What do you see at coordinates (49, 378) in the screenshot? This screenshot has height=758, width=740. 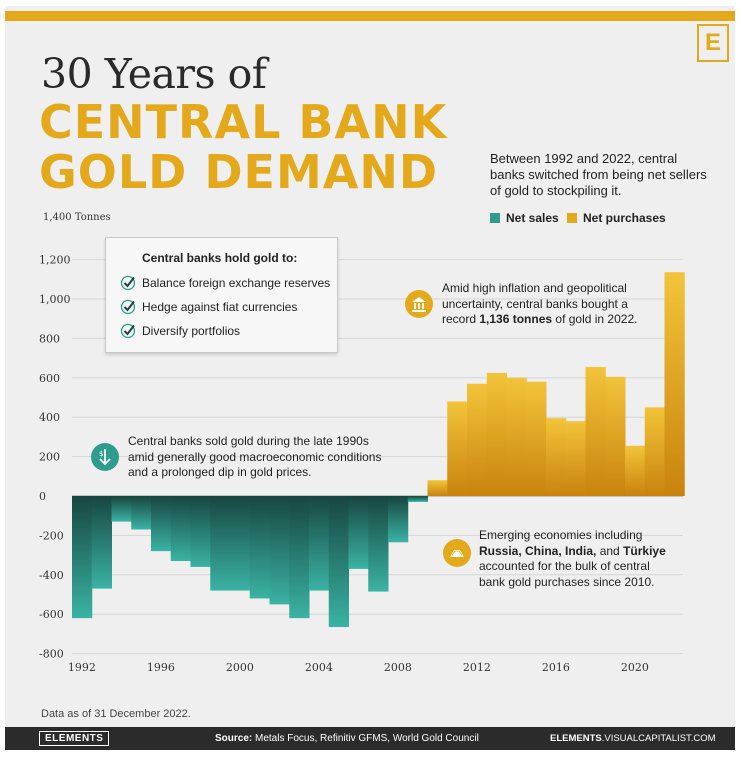 I see `y-tick-label: 600` at bounding box center [49, 378].